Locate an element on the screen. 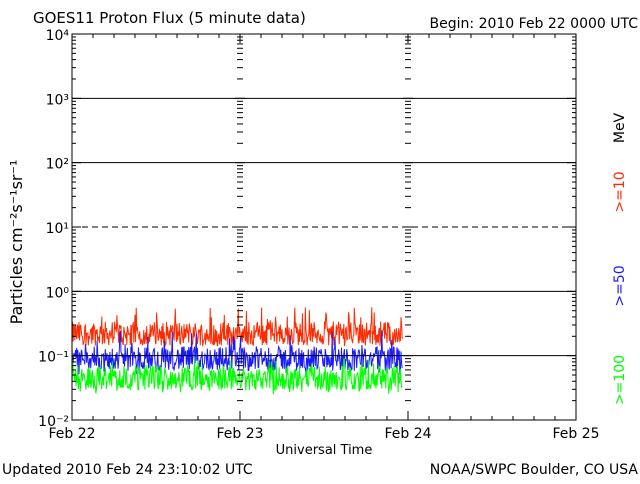  x-tick-label: Feb 22 is located at coordinates (71, 434).